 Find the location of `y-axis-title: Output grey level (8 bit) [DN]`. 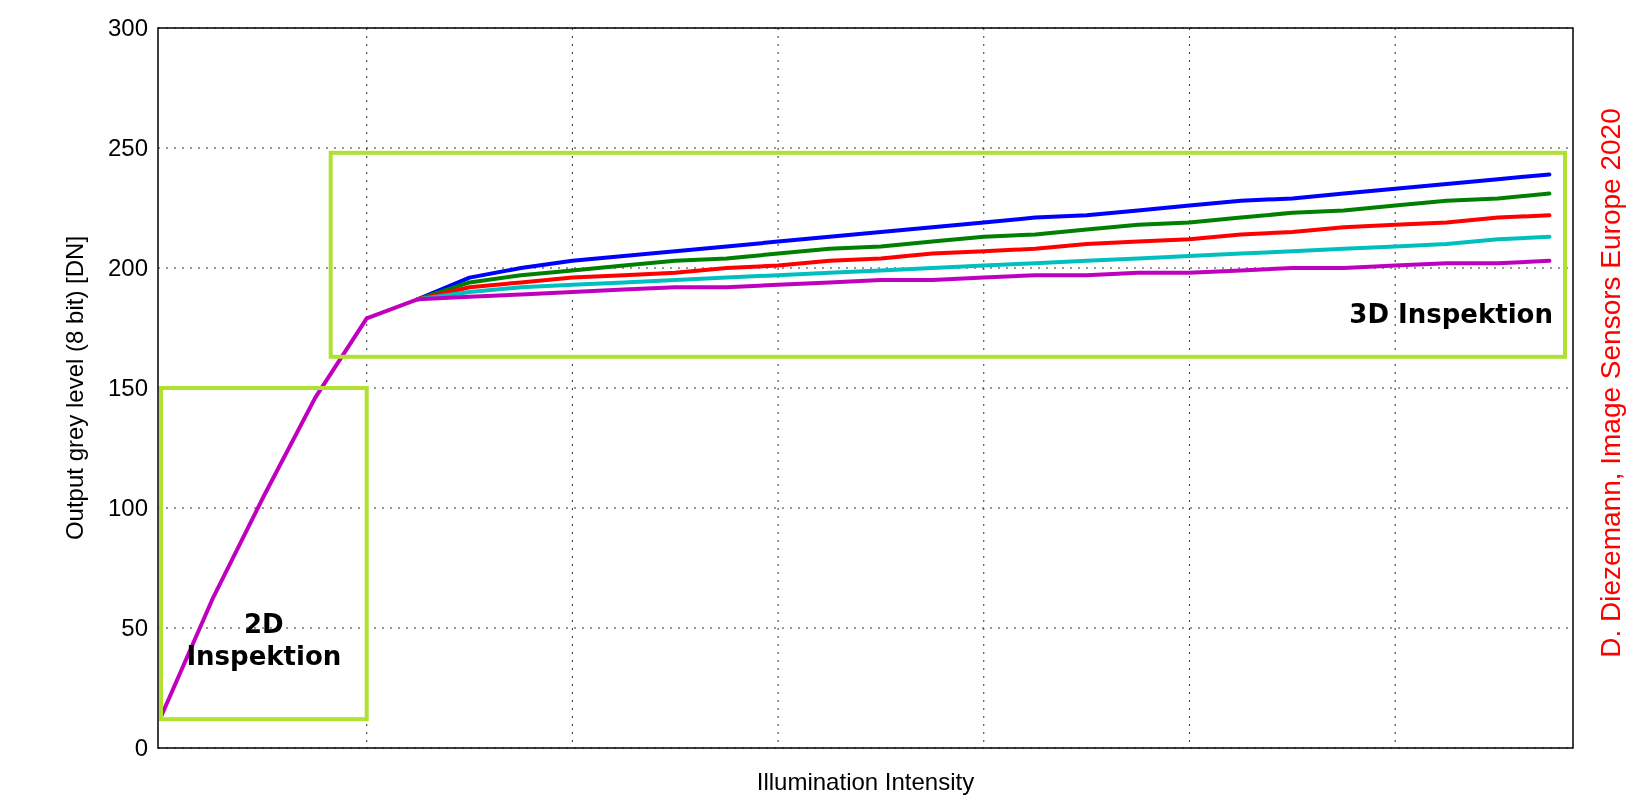

y-axis-title: Output grey level (8 bit) [DN] is located at coordinates (74, 388).